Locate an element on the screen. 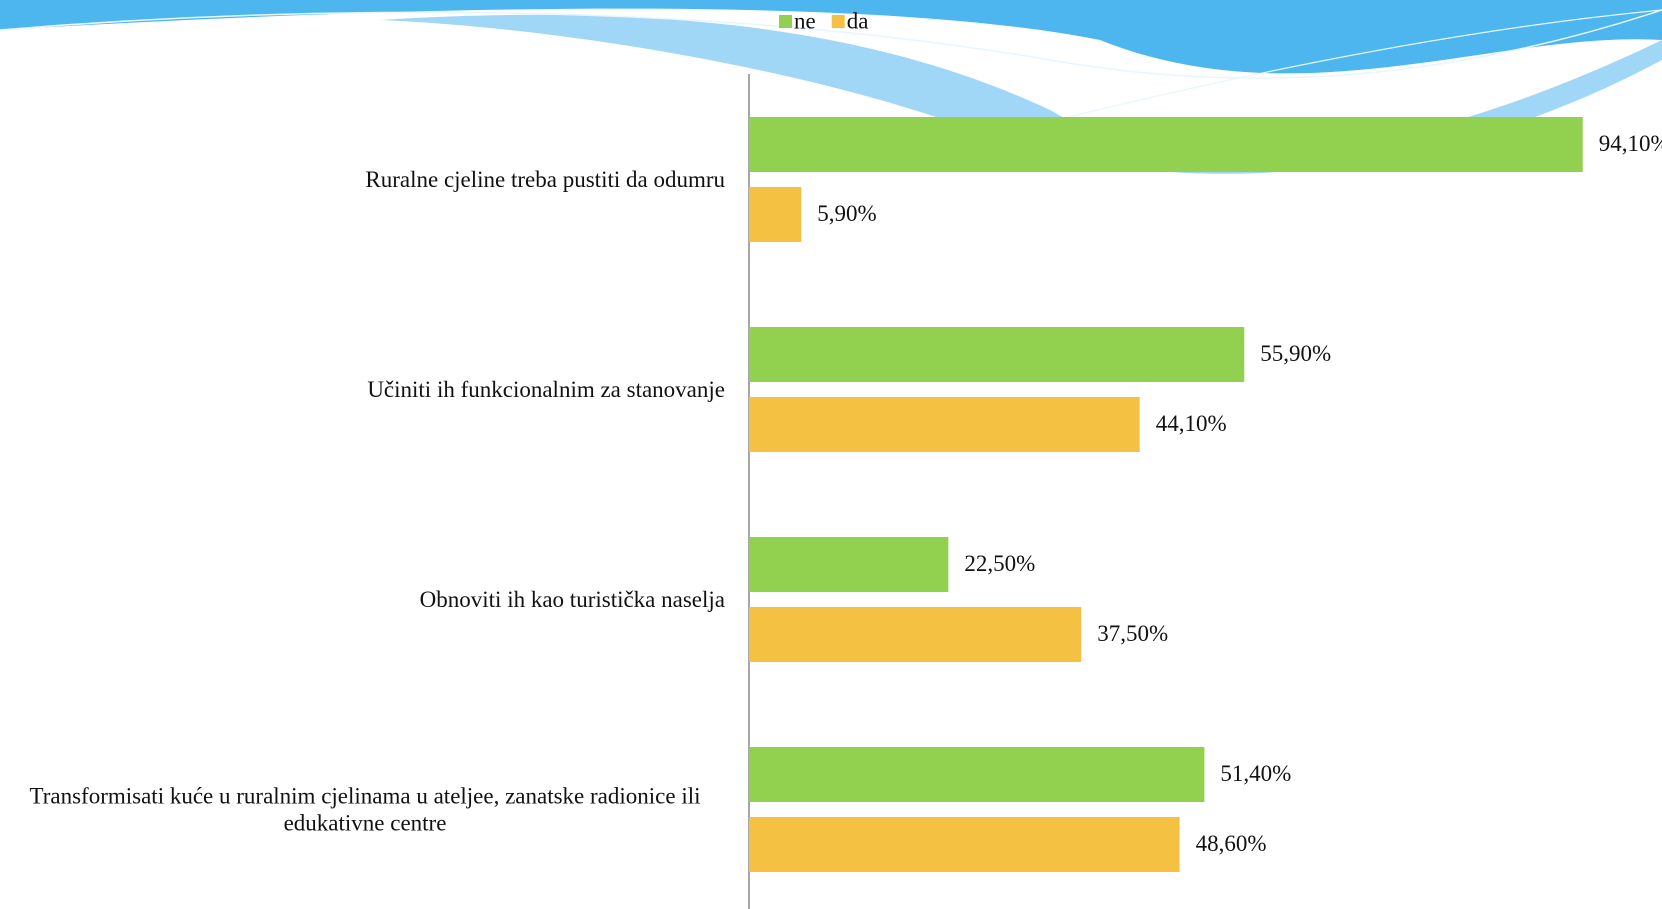  data-label: 37,50% is located at coordinates (1132, 633).